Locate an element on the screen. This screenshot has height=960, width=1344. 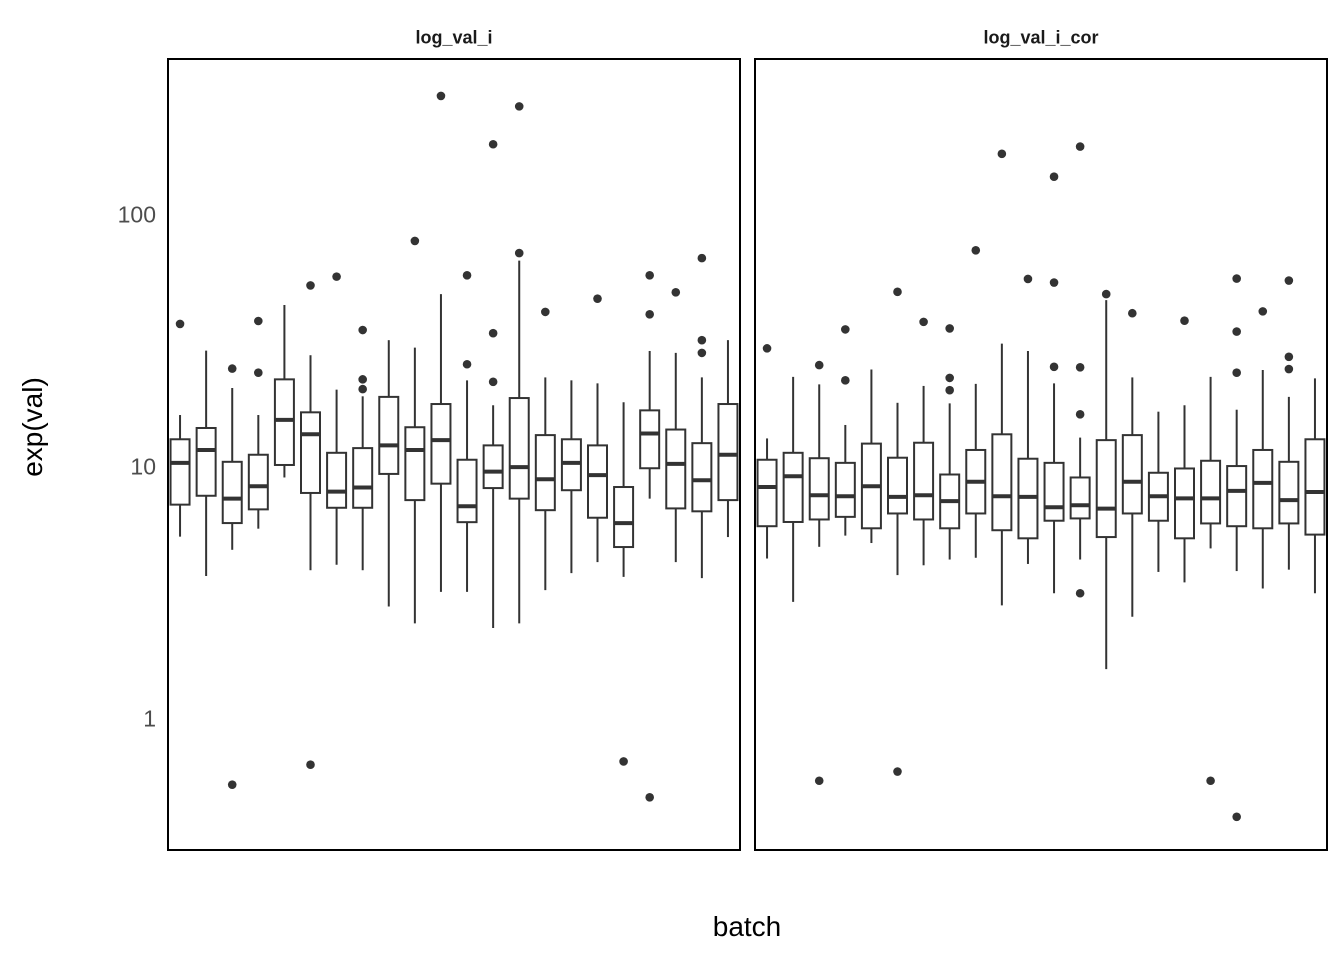
facet-title-log-val-i-cor: log_val_i_cor is located at coordinates (1041, 37).